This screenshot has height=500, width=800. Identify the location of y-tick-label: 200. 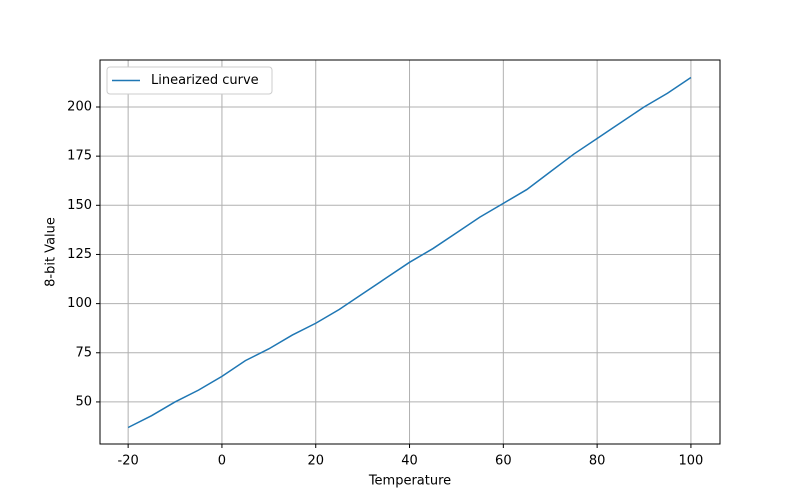
(79, 106).